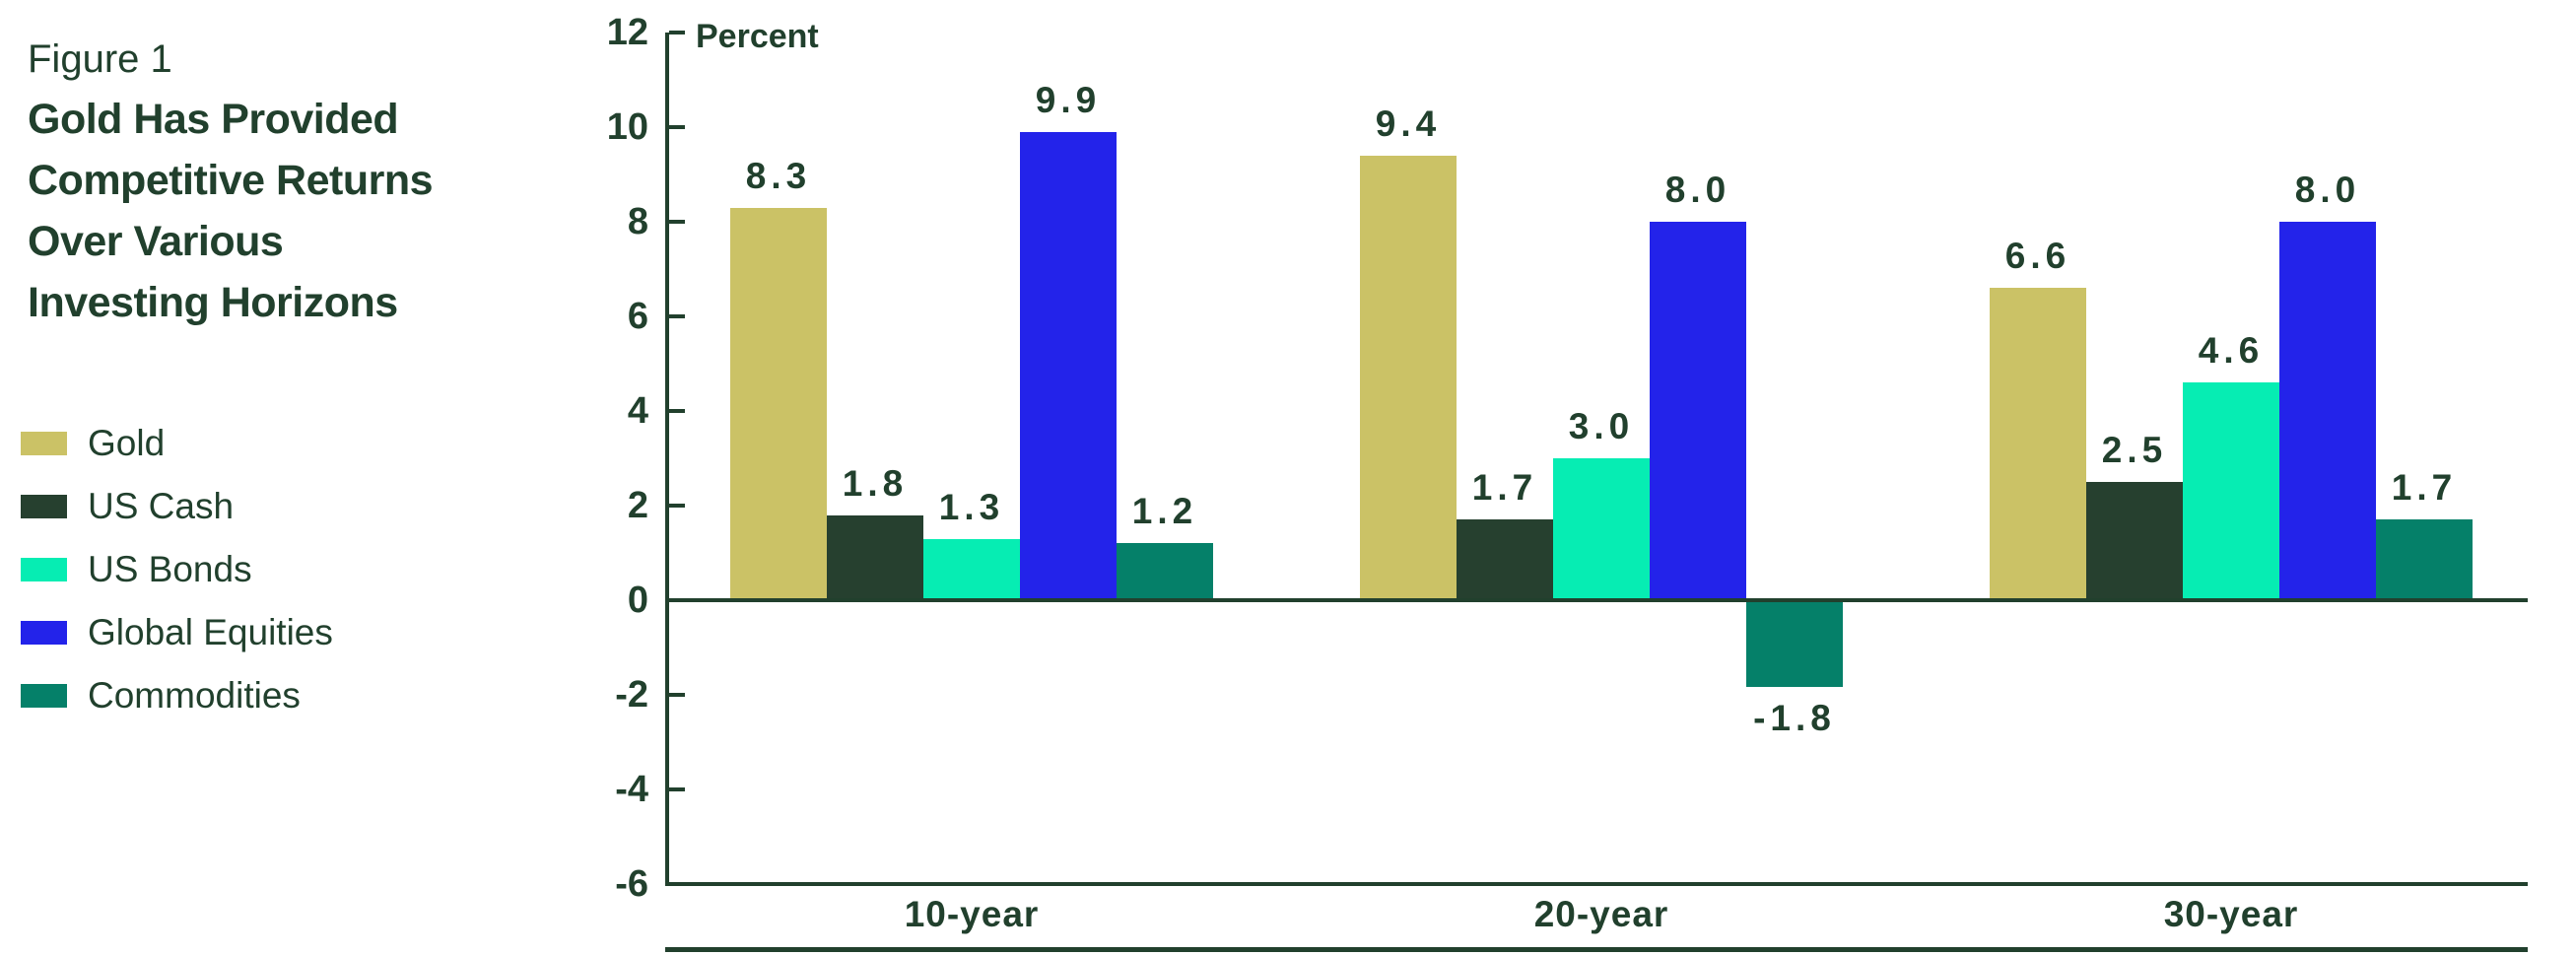 Image resolution: width=2576 pixels, height=956 pixels. I want to click on legend-item: Commodities, so click(177, 696).